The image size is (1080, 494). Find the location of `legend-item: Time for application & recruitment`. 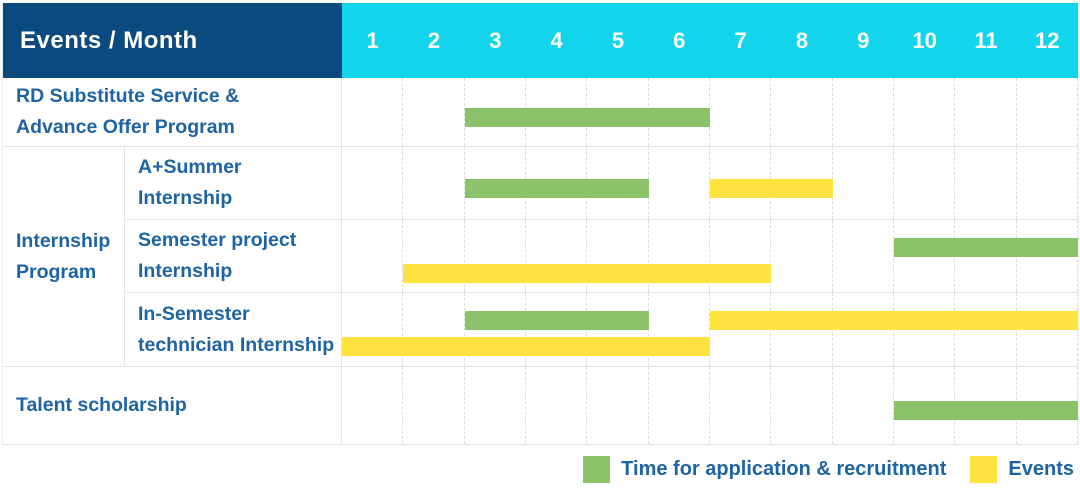

legend-item: Time for application & recruitment is located at coordinates (764, 469).